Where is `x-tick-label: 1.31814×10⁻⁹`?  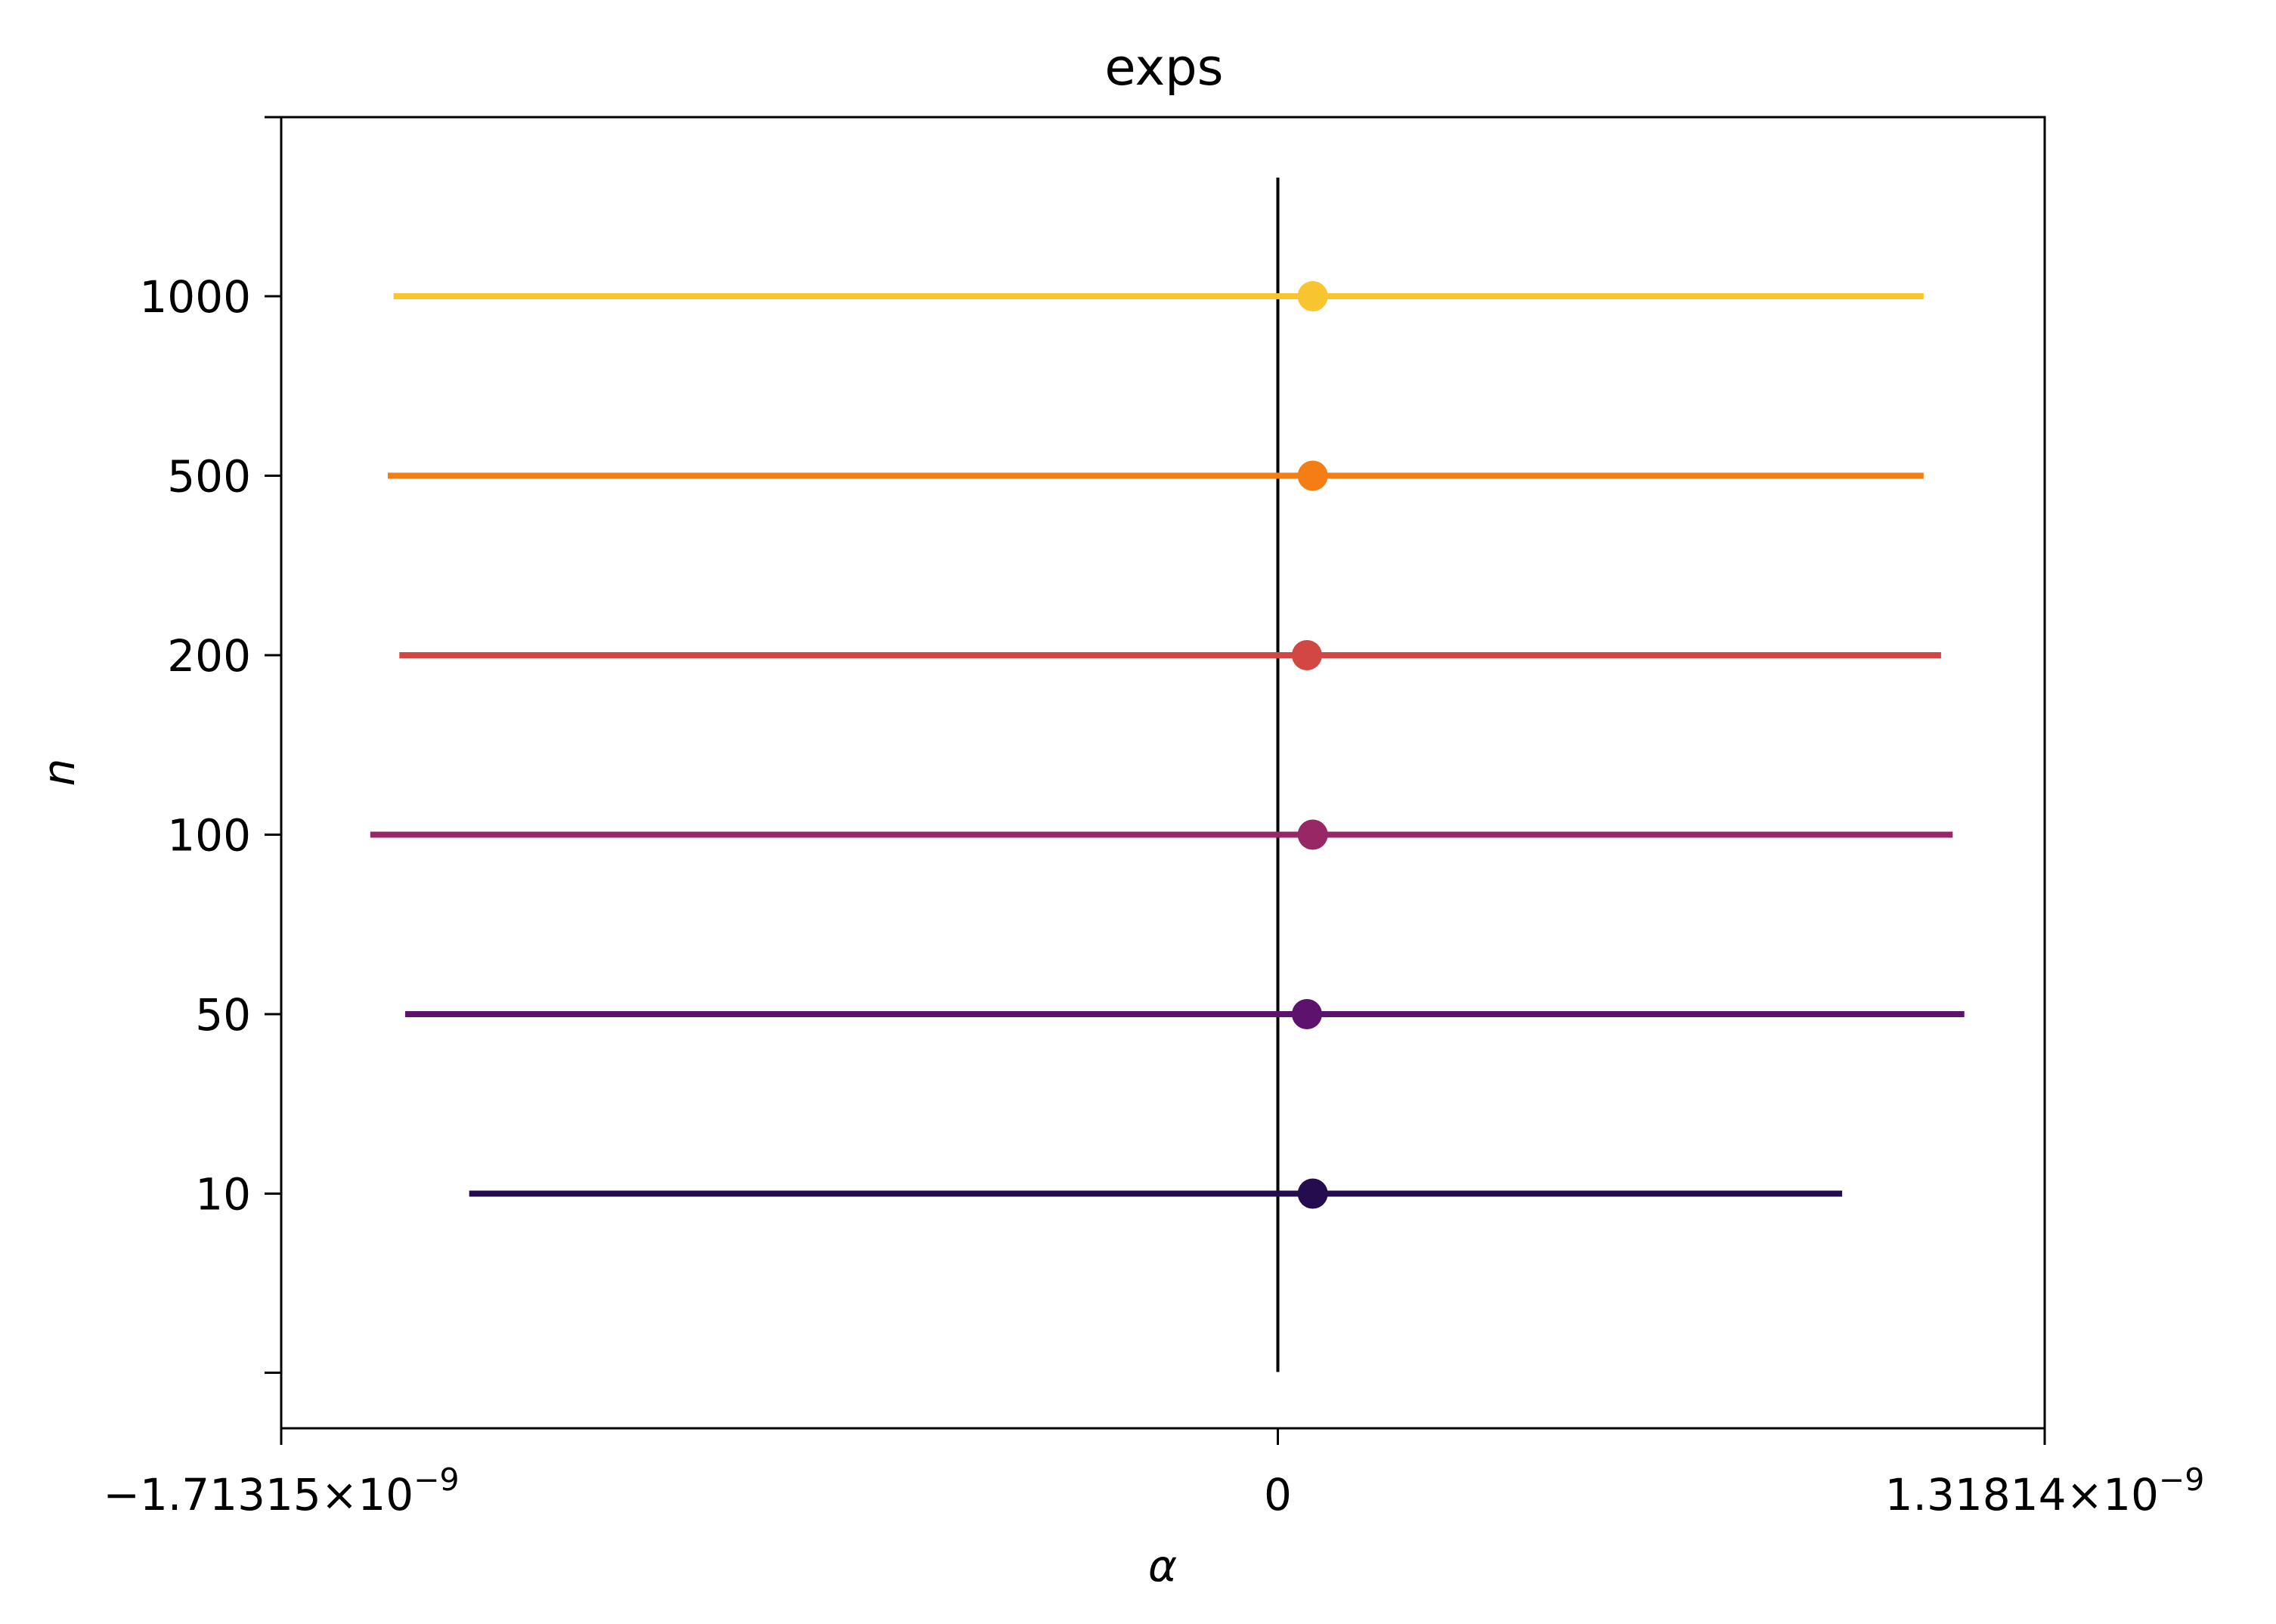
x-tick-label: 1.31814×10⁻⁹ is located at coordinates (2045, 1491).